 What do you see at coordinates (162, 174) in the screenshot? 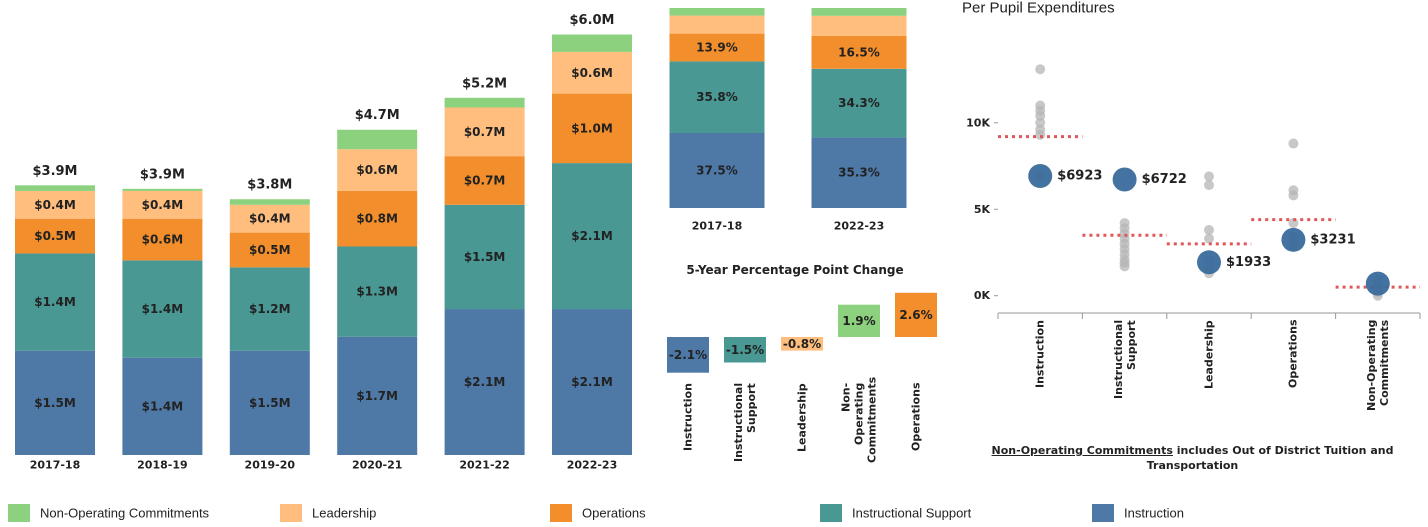
I see `total-label: $3.9M` at bounding box center [162, 174].